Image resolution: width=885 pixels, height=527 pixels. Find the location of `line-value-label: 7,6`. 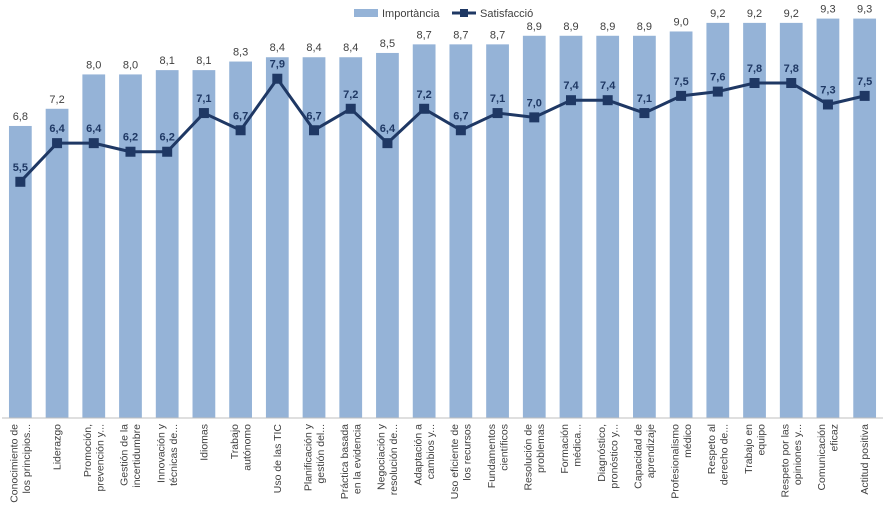

line-value-label: 7,6 is located at coordinates (717, 78).